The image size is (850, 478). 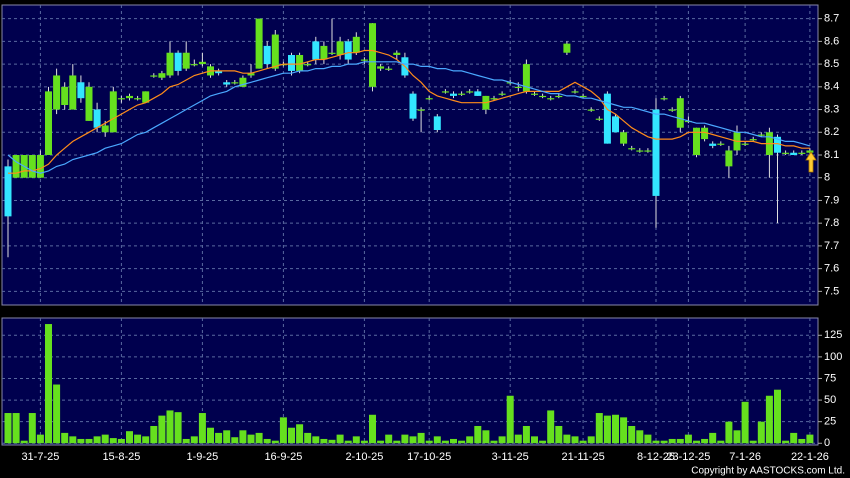 What do you see at coordinates (811, 162) in the screenshot?
I see `last-price-arrow` at bounding box center [811, 162].